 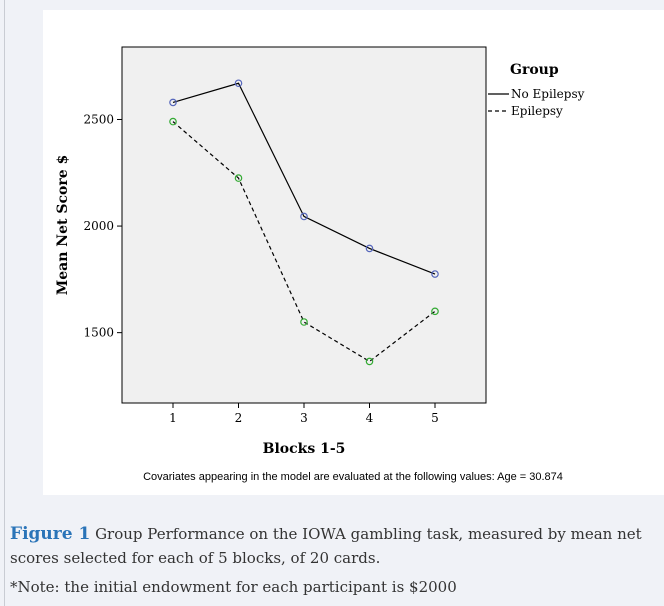 I want to click on legend-title: Group, so click(x=534, y=70).